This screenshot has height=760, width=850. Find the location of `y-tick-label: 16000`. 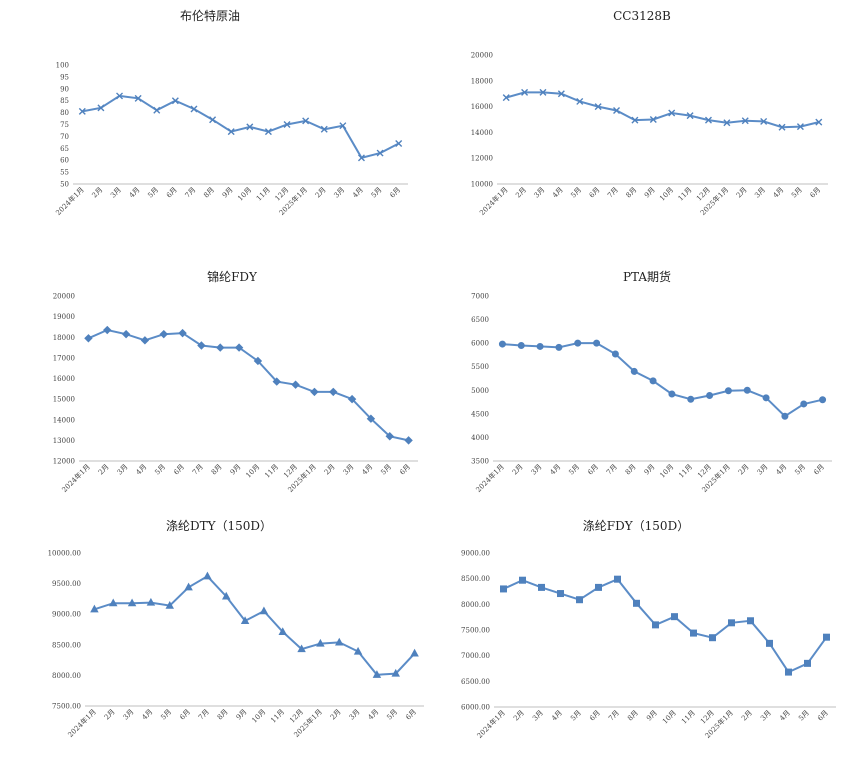

y-tick-label: 16000 is located at coordinates (482, 107).